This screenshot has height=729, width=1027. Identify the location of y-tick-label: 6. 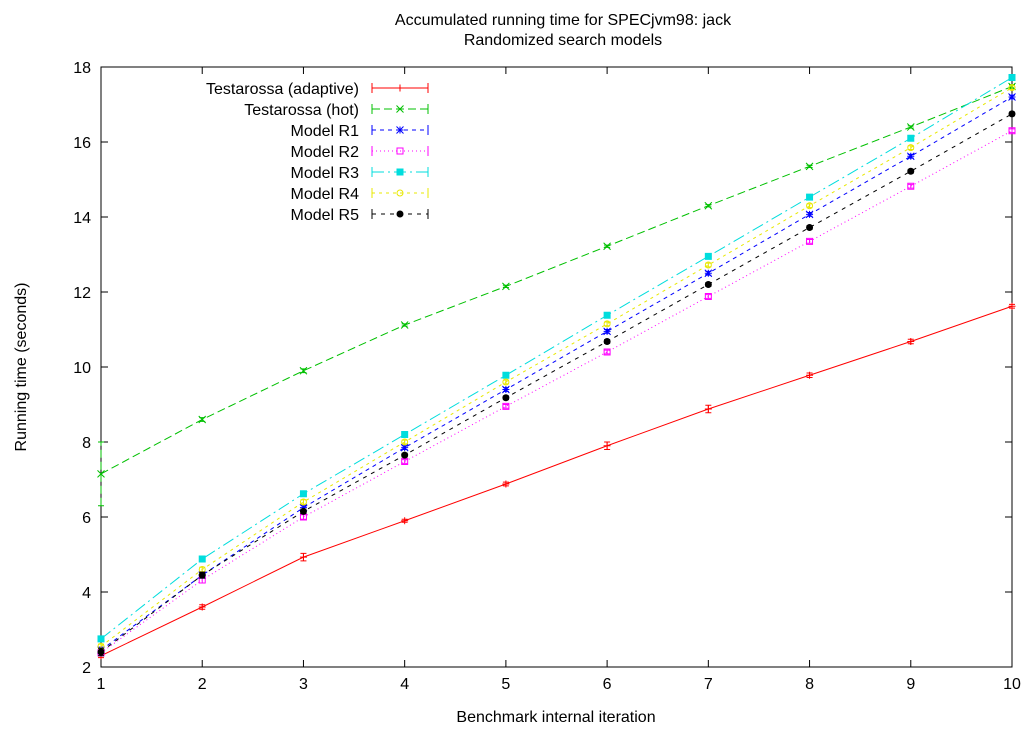
(86, 518).